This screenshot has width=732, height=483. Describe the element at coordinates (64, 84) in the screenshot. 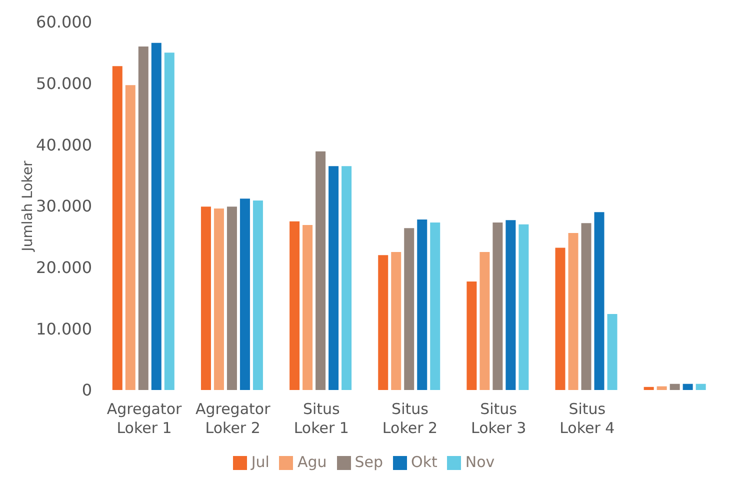

I see `y-tick-label: 50.000` at that location.